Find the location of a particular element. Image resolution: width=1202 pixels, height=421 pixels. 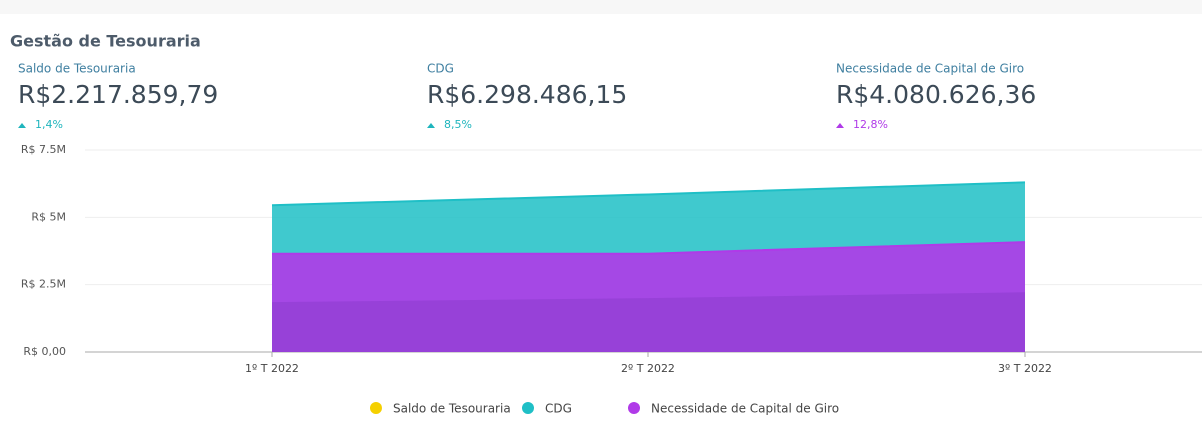

y-tick-label: R$ 5M is located at coordinates (48, 216).